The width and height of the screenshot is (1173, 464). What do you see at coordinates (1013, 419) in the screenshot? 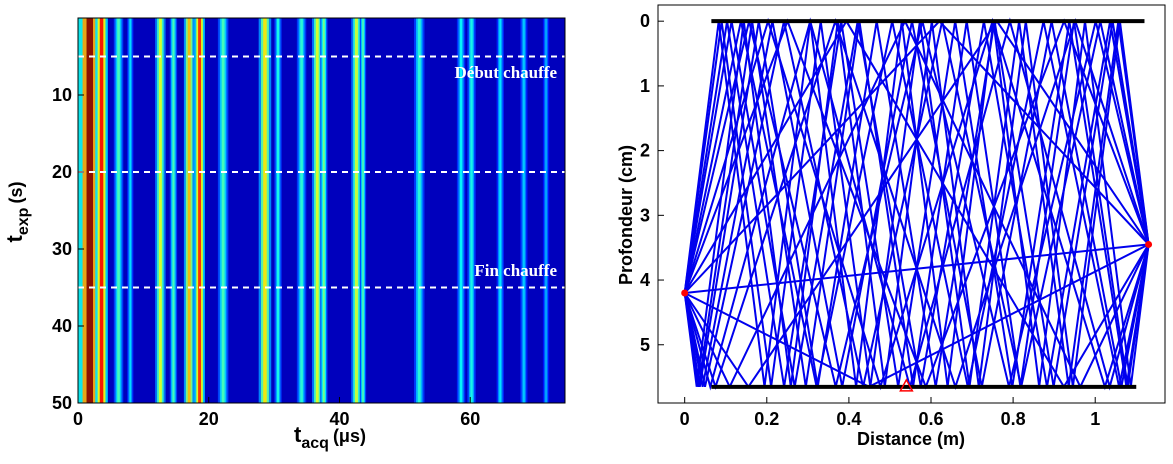
I see `x-tick-label: 0.8` at bounding box center [1013, 419].